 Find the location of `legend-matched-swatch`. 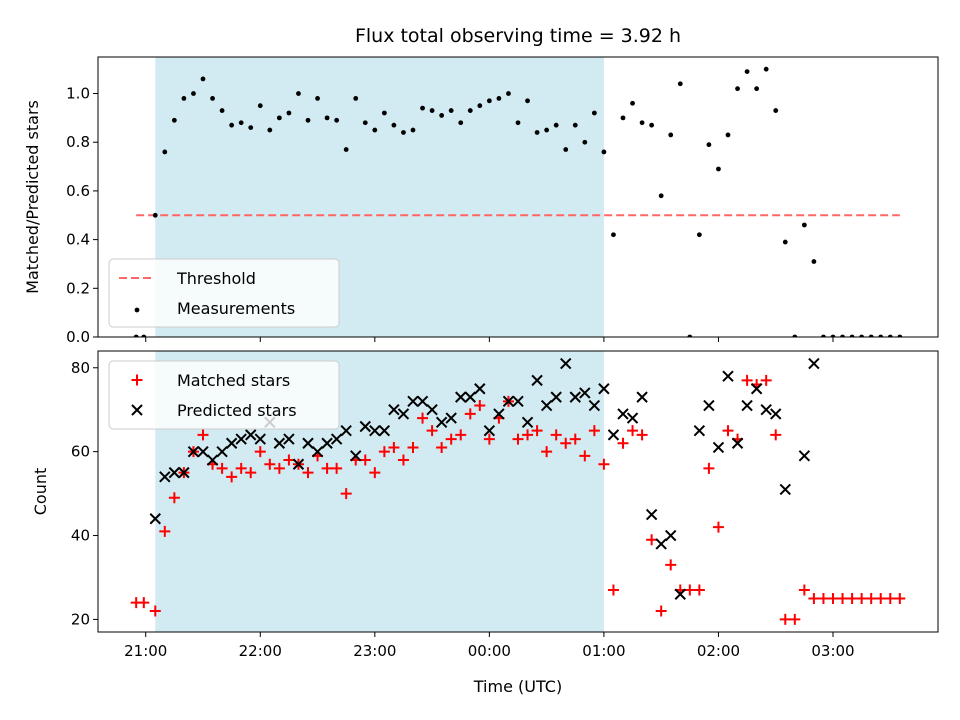

legend-matched-swatch is located at coordinates (137, 380).